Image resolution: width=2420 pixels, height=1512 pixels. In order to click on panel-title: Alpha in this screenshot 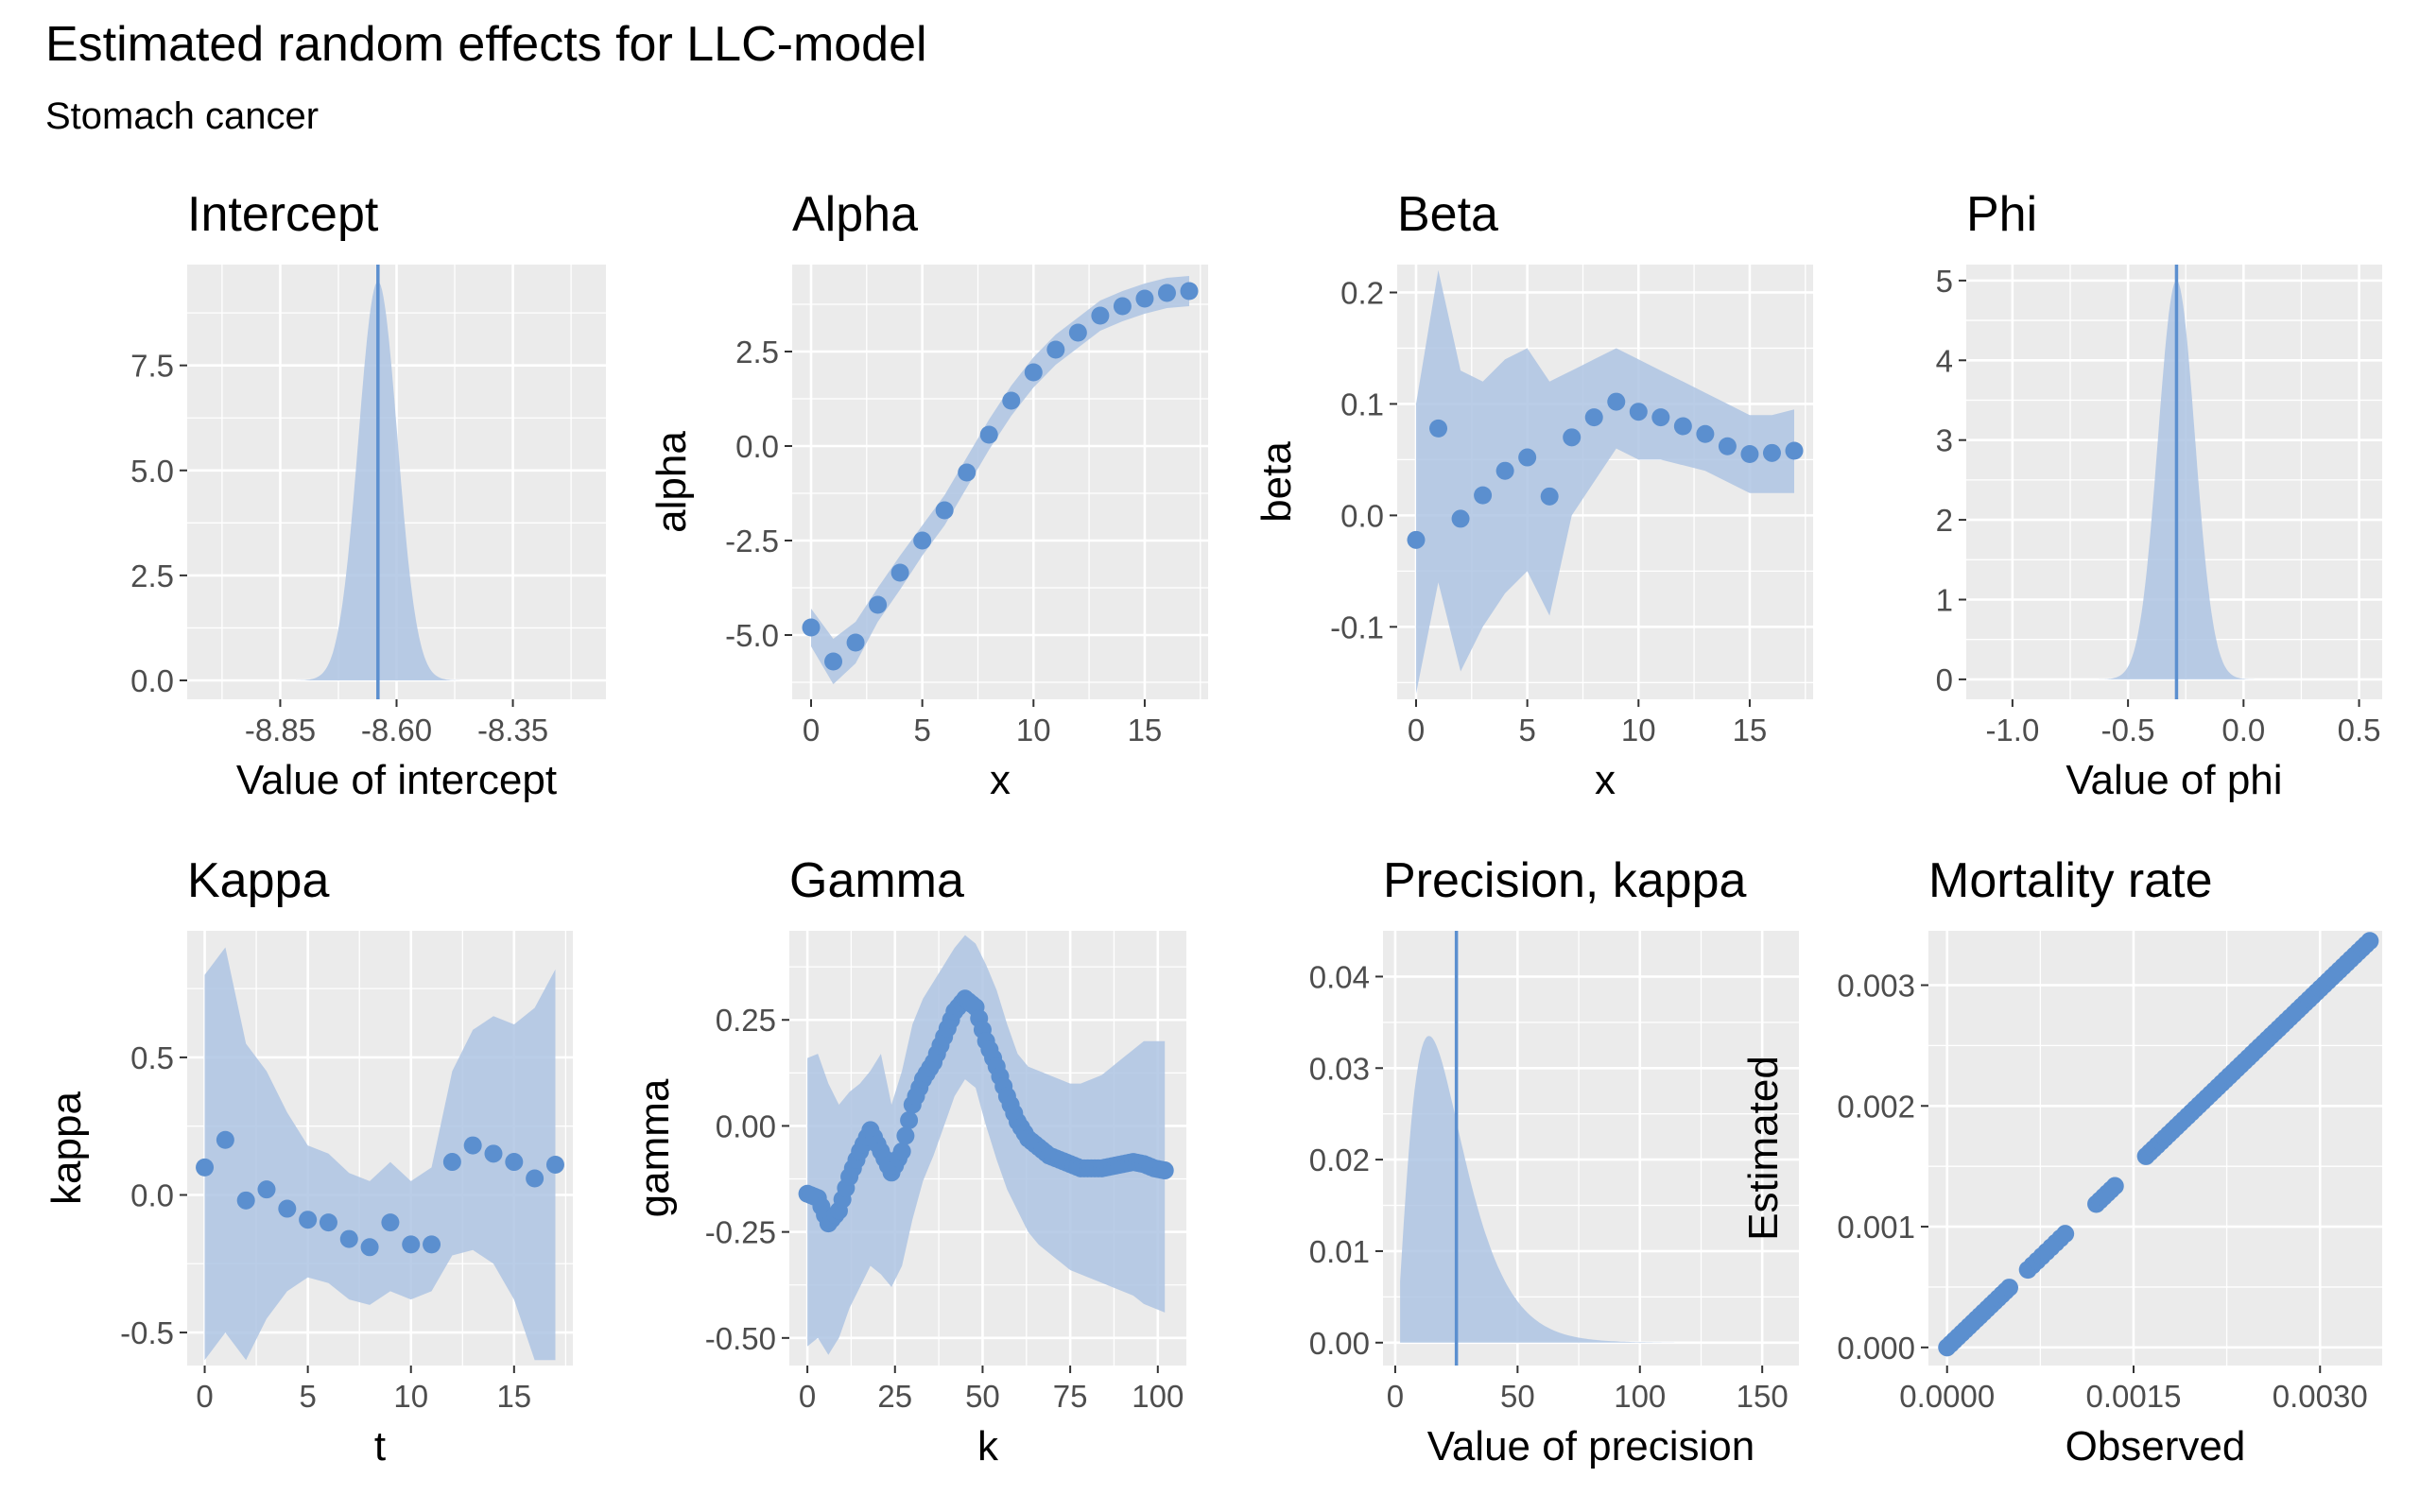, I will do `click(855, 214)`.